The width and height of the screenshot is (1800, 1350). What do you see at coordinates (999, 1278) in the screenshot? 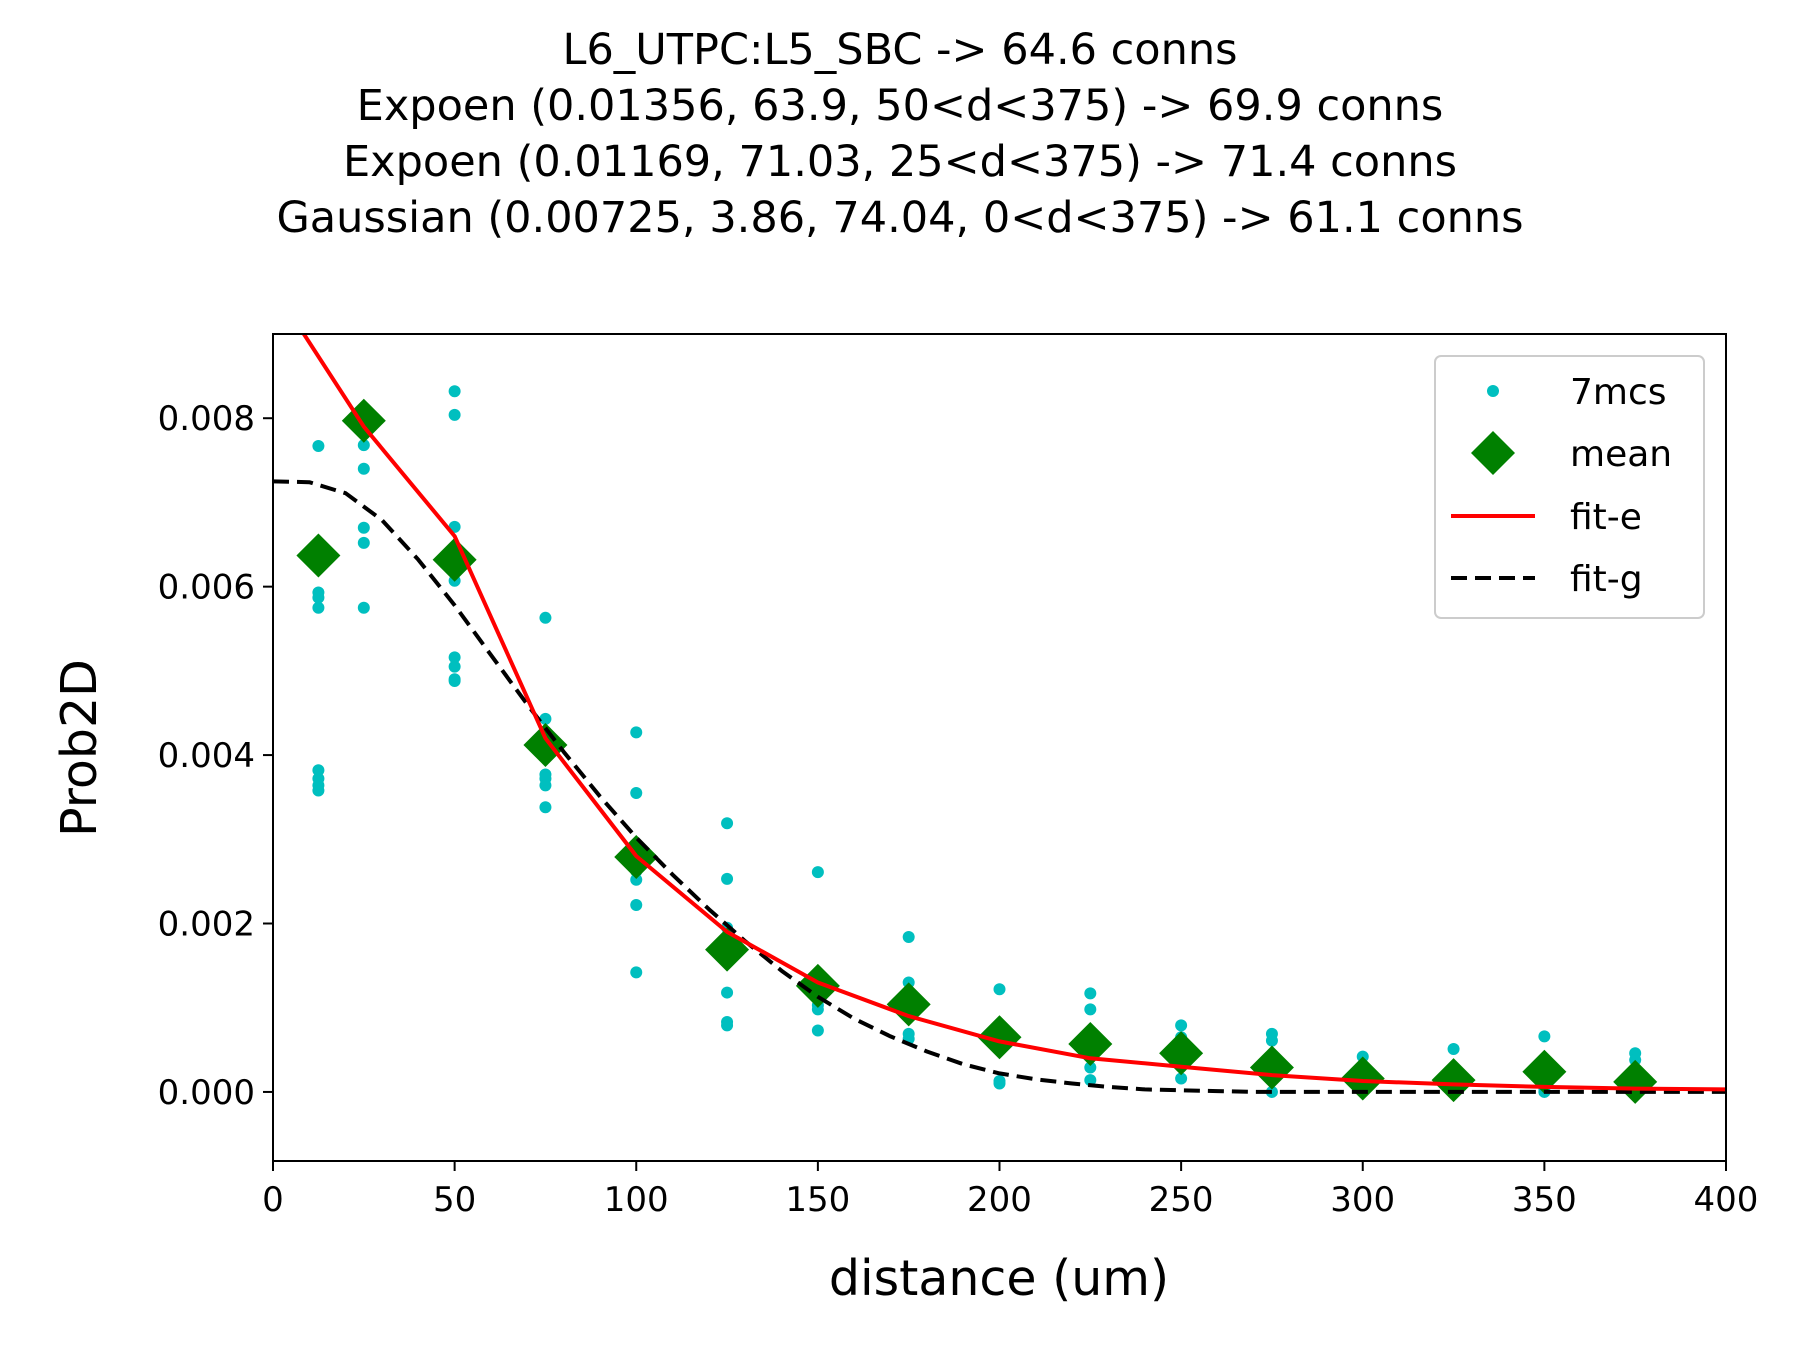
I see `x-axis-label: distance (um)` at bounding box center [999, 1278].